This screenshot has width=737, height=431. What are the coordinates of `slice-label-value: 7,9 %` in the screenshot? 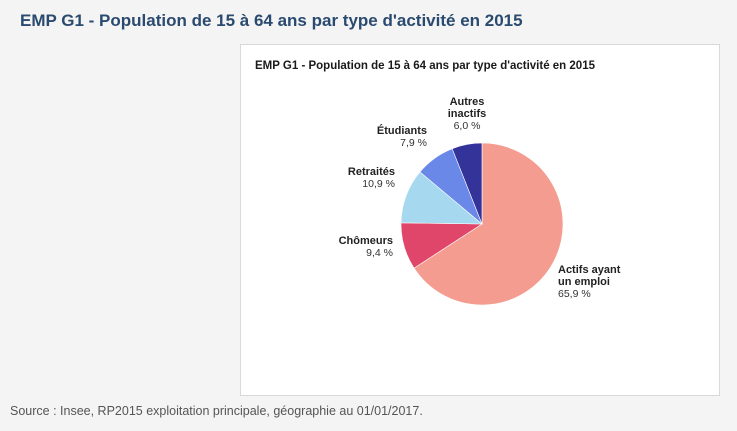 It's located at (413, 143).